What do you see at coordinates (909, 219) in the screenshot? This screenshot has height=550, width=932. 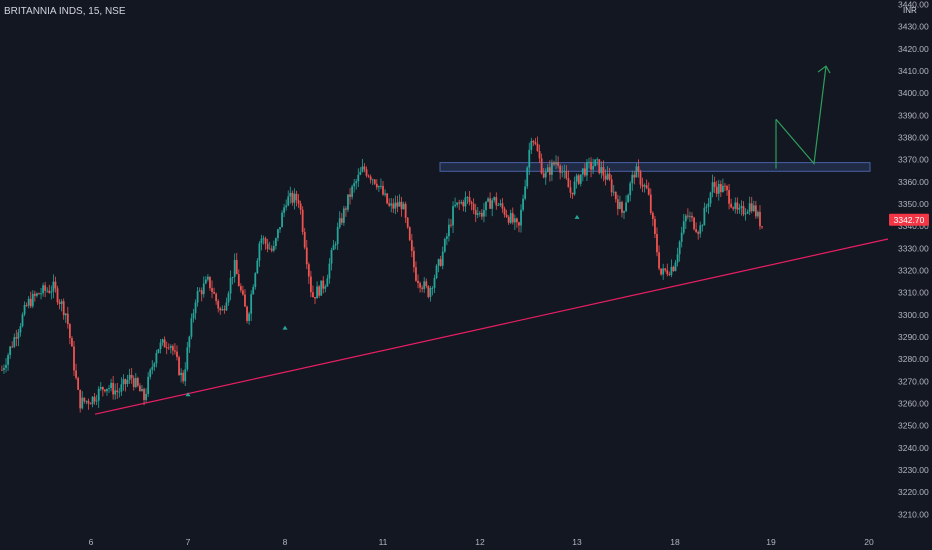 I see `last-price-badge` at bounding box center [909, 219].